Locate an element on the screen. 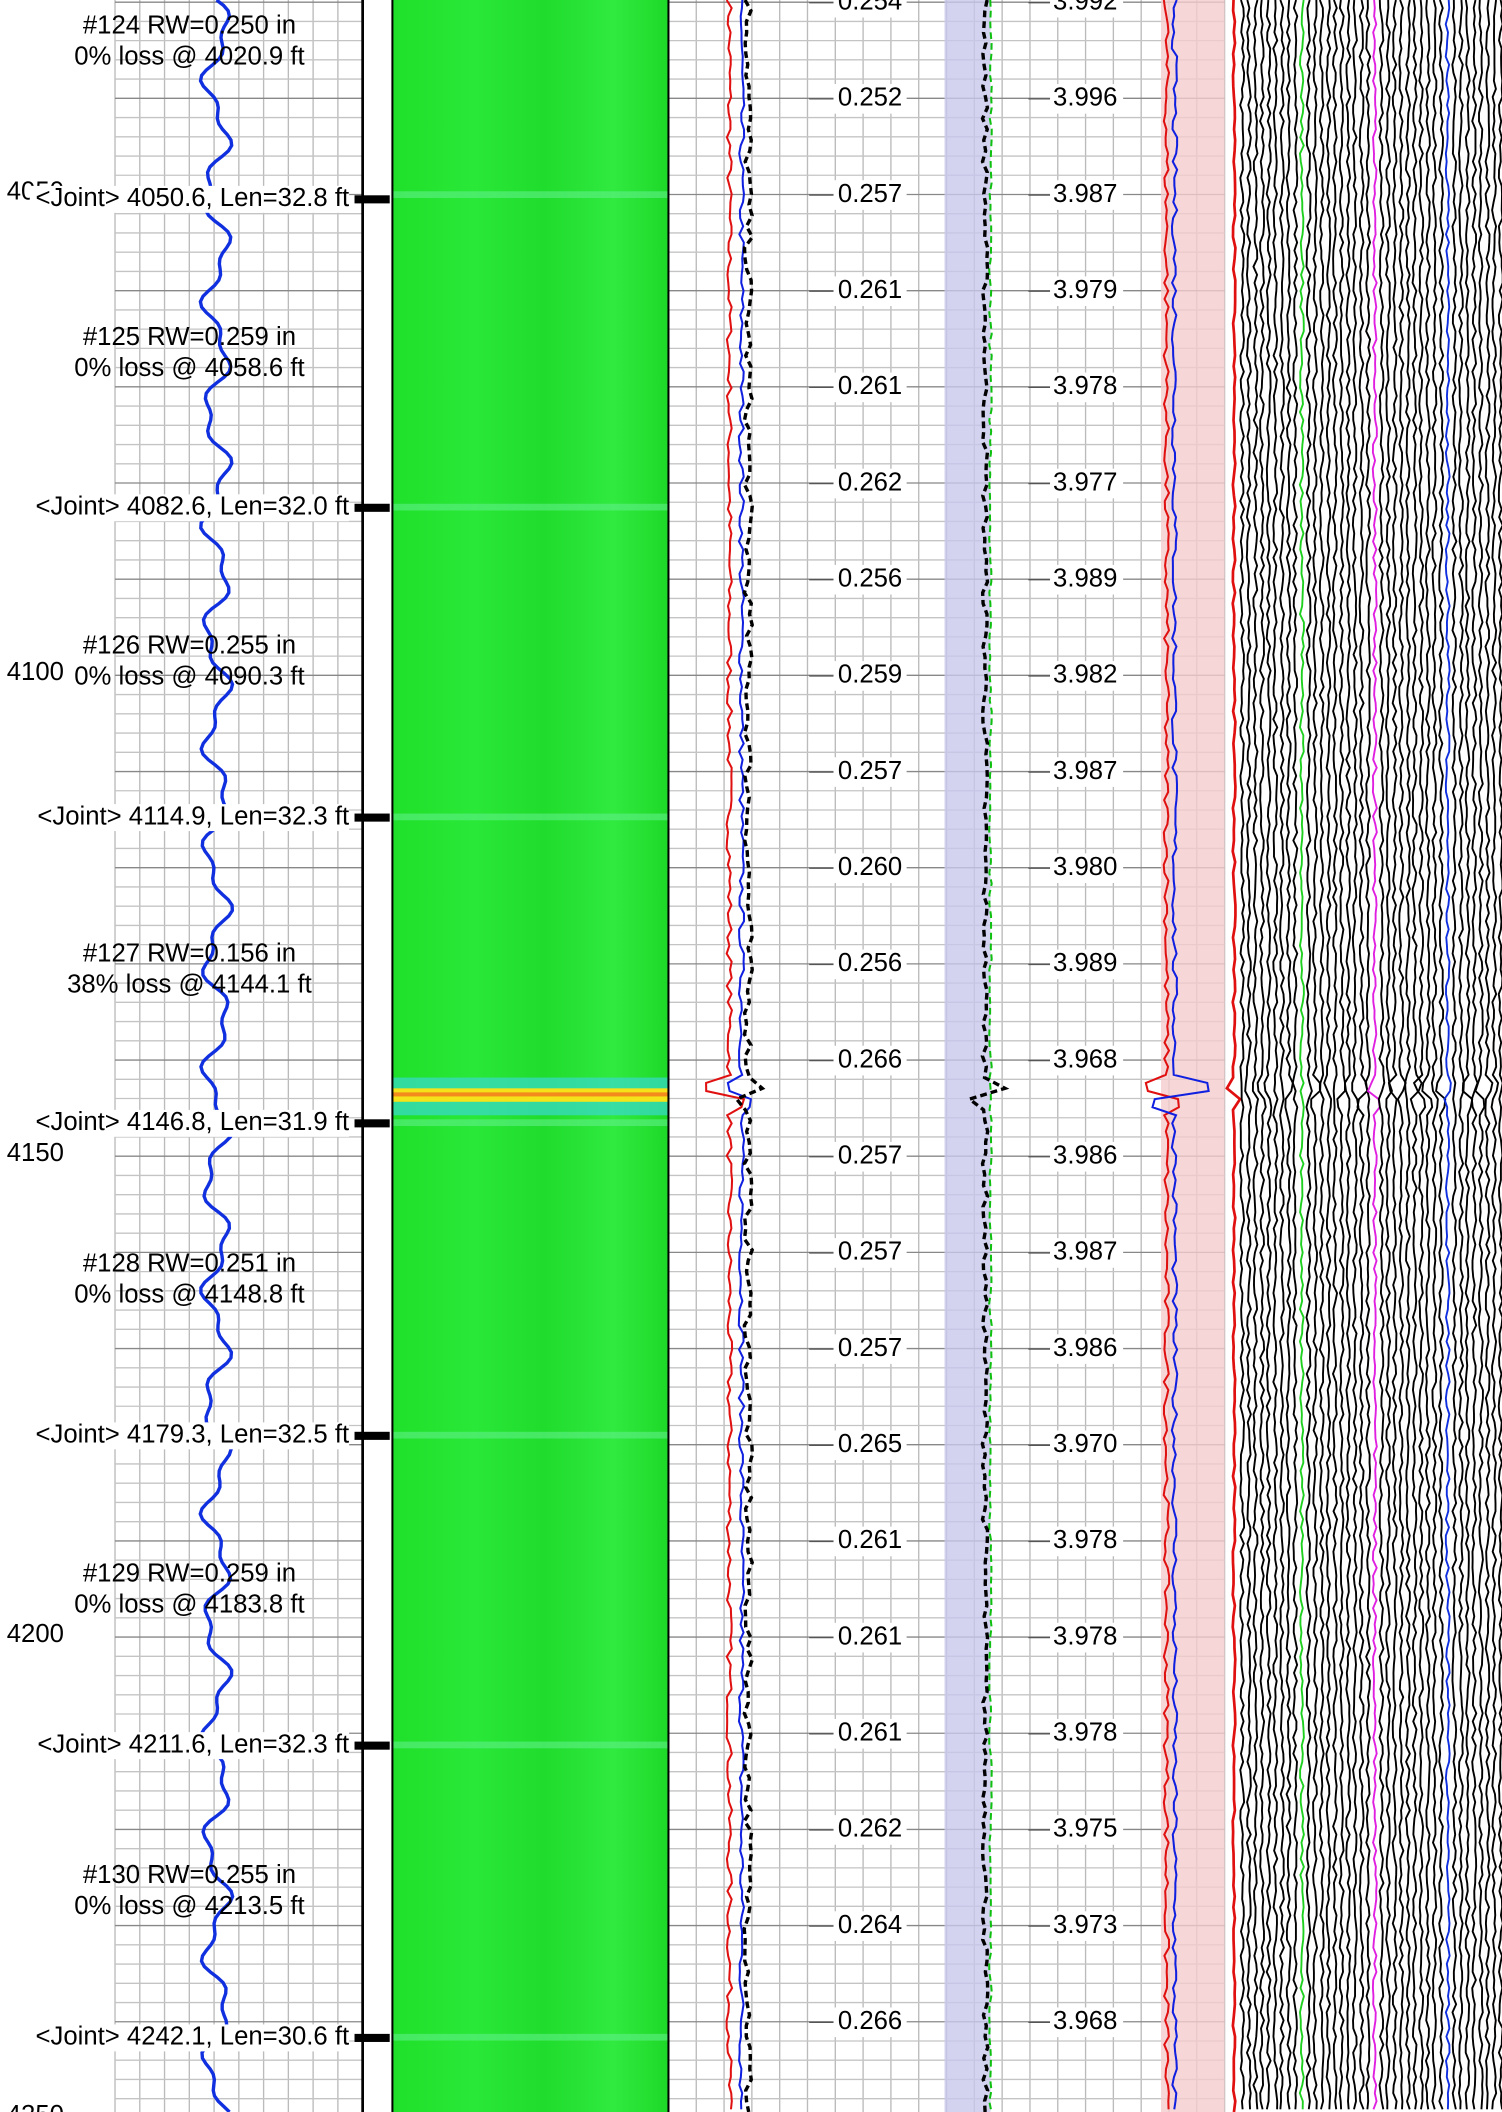  id-reading: 3.975 is located at coordinates (1085, 1829).